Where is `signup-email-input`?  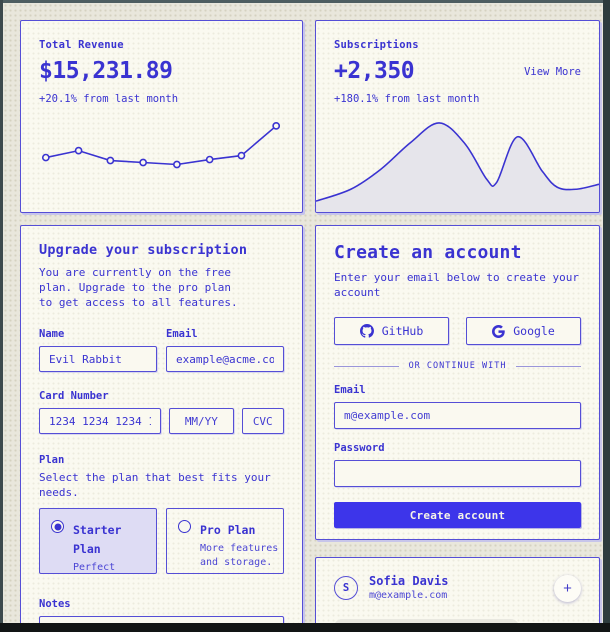 signup-email-input is located at coordinates (457, 415).